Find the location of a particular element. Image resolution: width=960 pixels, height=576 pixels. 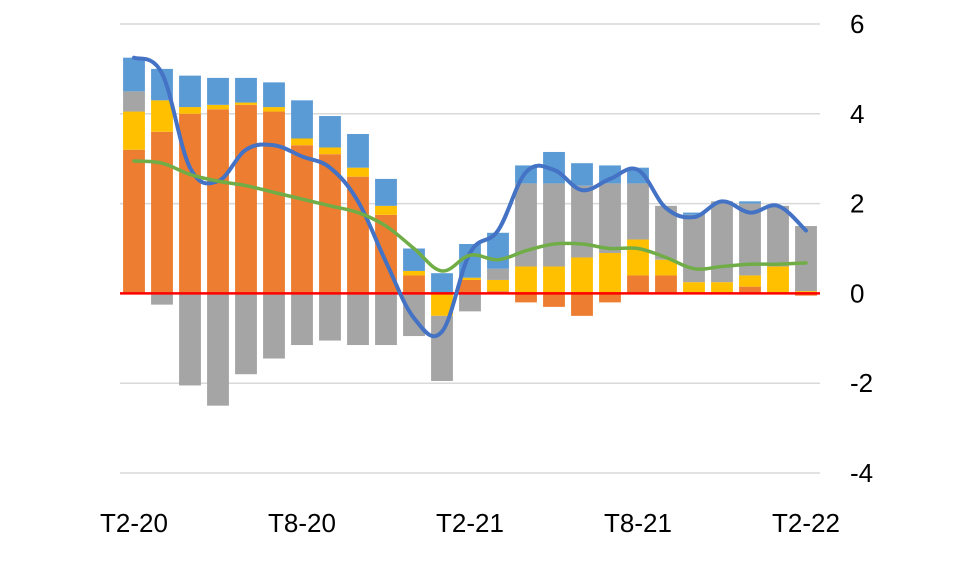

series-line is located at coordinates (470, 216).